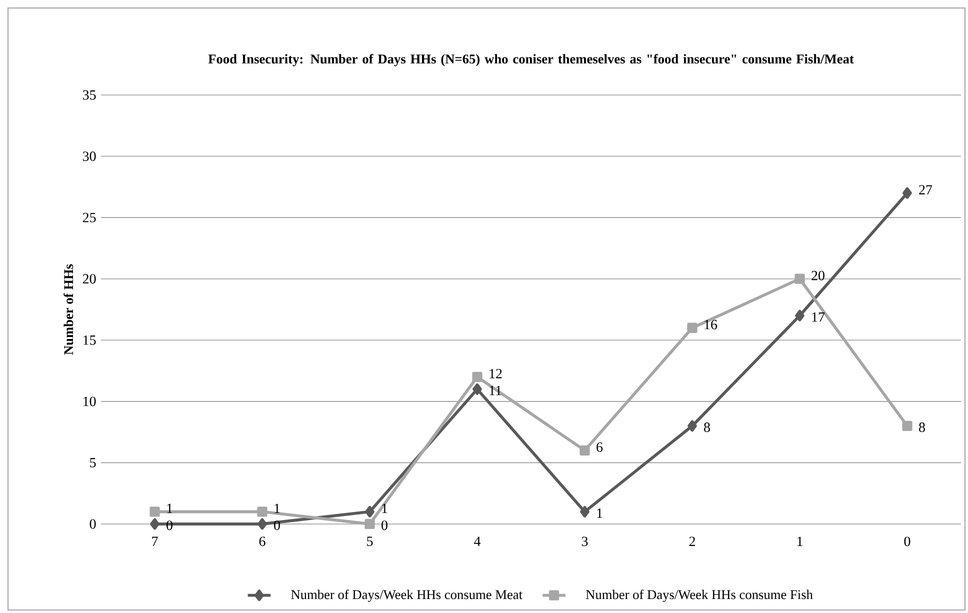 The image size is (968, 613). I want to click on data-label: 16, so click(711, 325).